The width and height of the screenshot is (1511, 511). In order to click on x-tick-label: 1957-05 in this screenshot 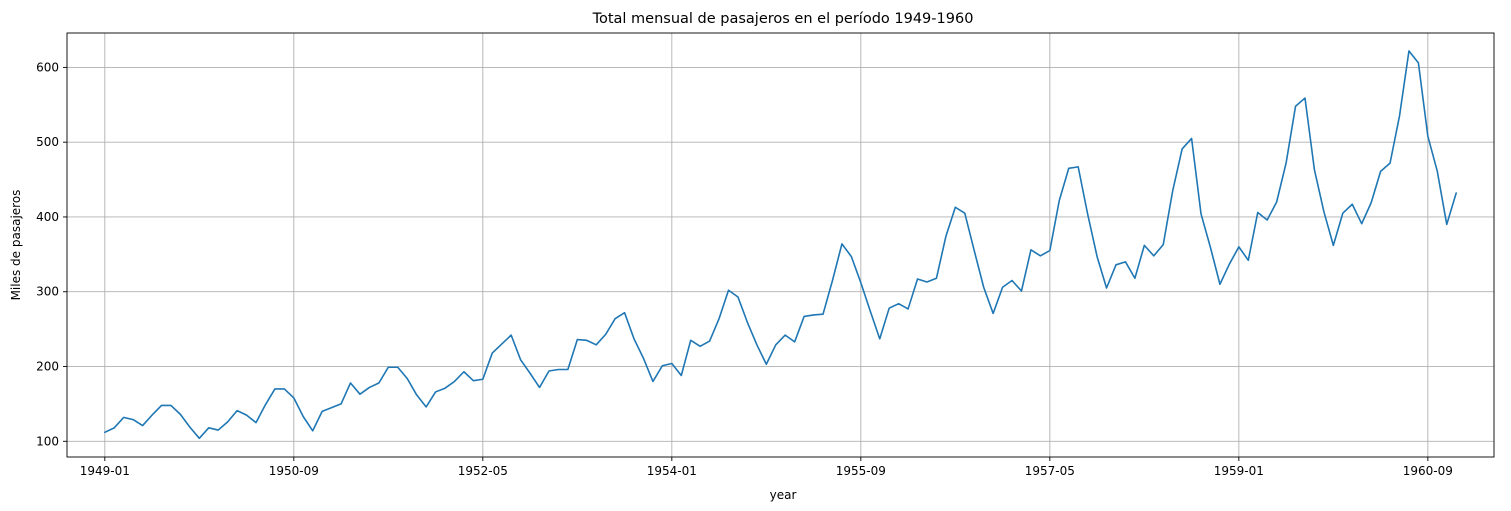, I will do `click(1050, 471)`.